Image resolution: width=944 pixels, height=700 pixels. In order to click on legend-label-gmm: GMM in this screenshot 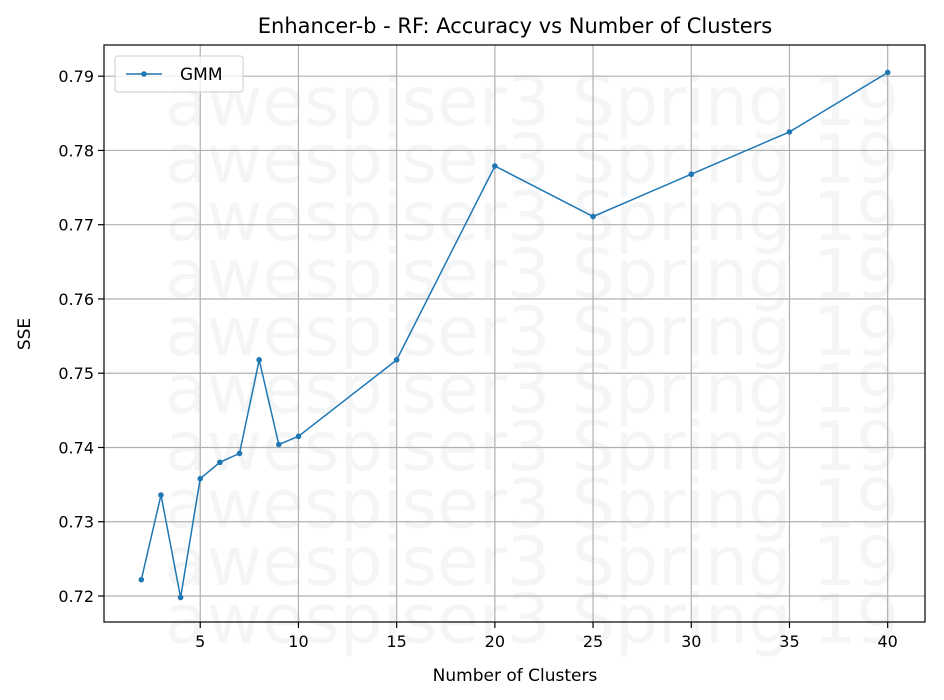, I will do `click(201, 75)`.